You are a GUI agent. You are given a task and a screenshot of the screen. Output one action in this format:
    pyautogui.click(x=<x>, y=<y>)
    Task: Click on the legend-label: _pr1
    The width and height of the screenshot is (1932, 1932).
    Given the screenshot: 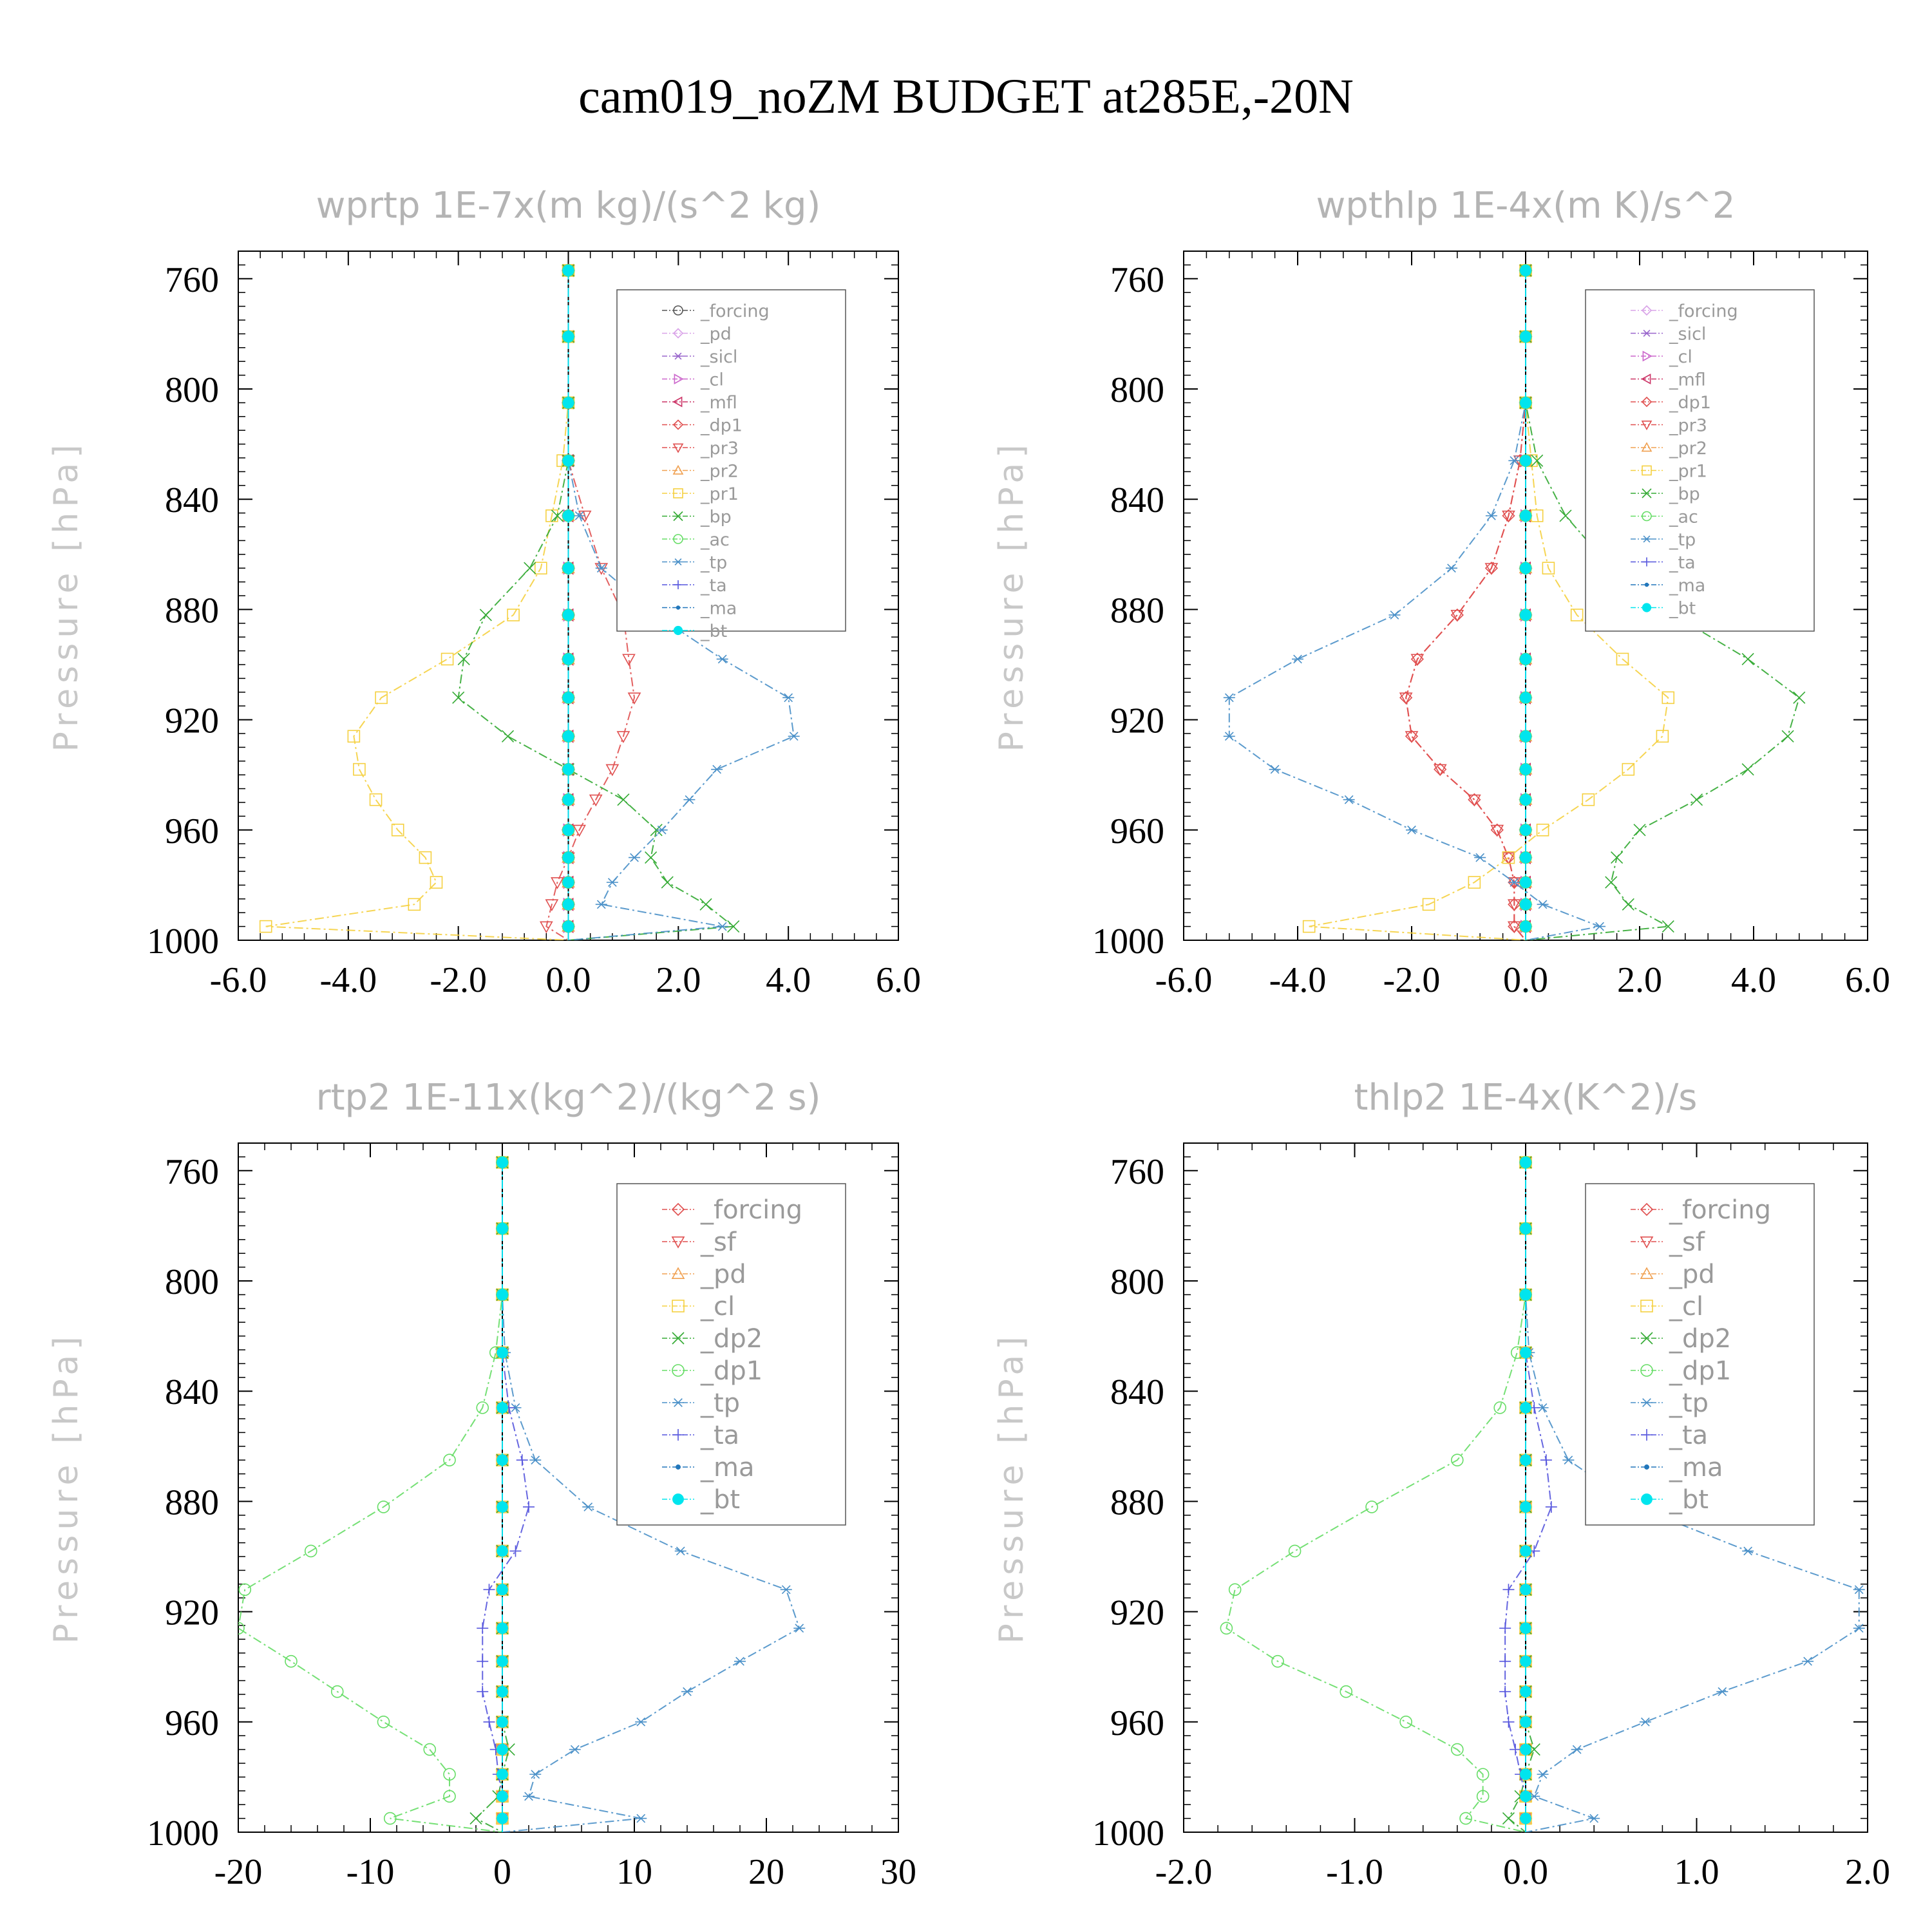 What is the action you would take?
    pyautogui.click(x=719, y=494)
    